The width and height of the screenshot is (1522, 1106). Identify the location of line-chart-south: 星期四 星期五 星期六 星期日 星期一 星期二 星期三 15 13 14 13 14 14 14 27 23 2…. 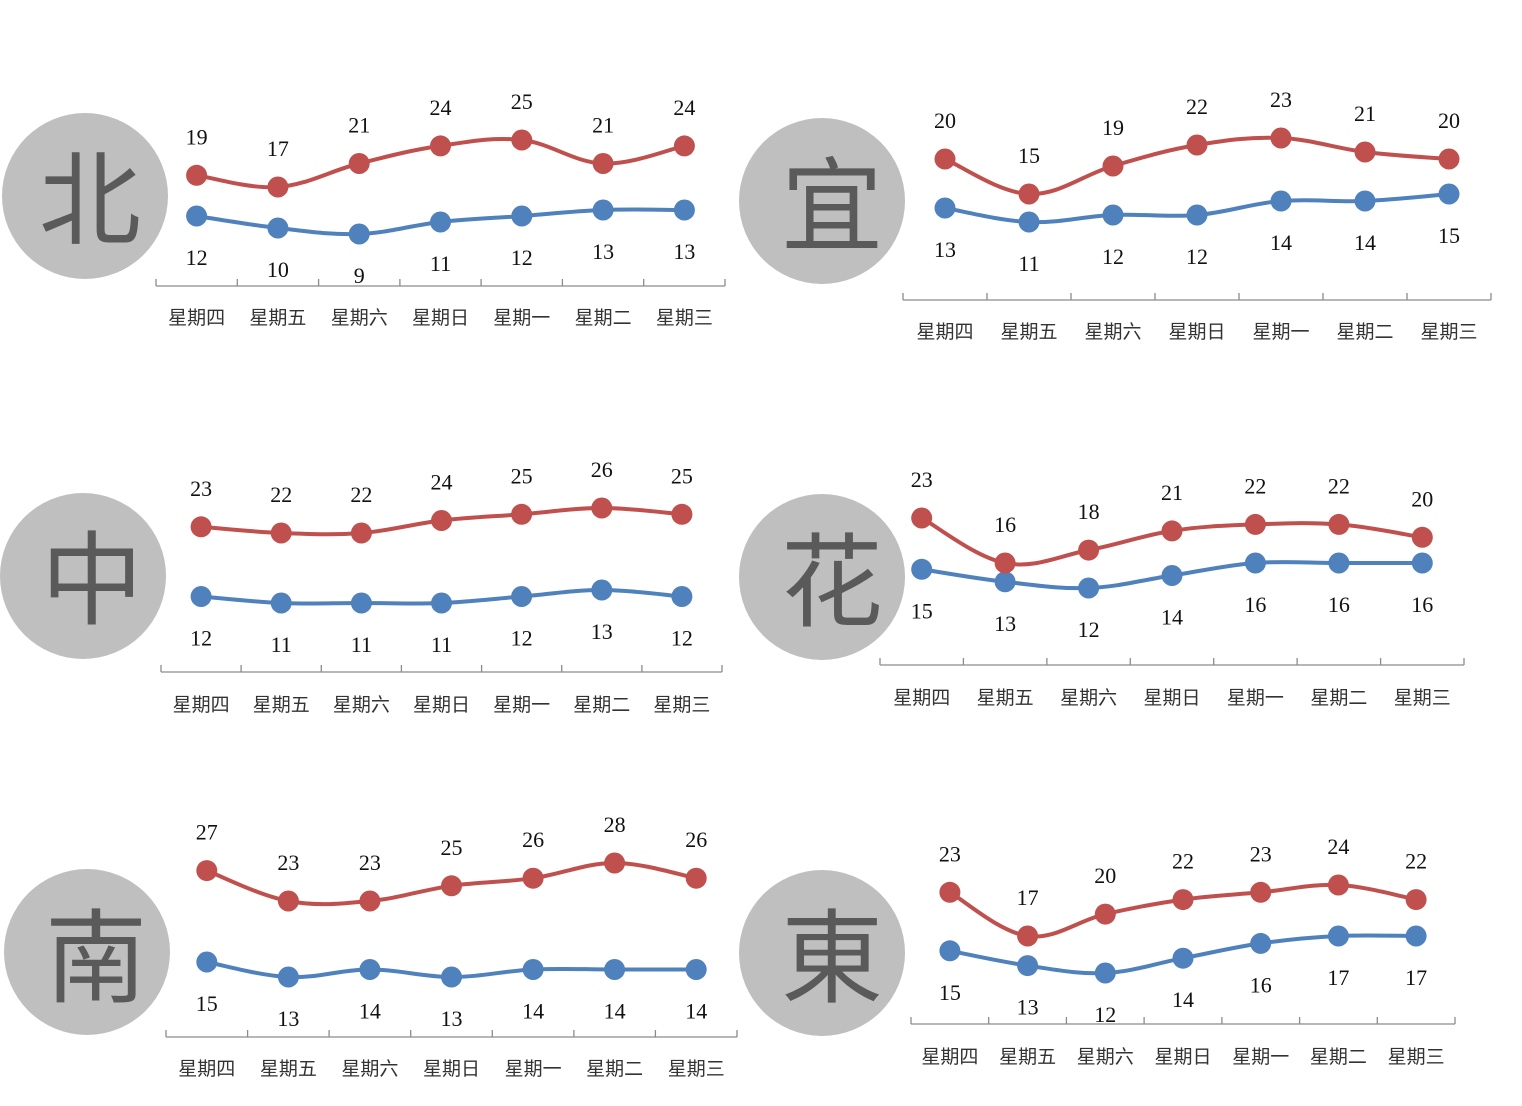
(451, 946).